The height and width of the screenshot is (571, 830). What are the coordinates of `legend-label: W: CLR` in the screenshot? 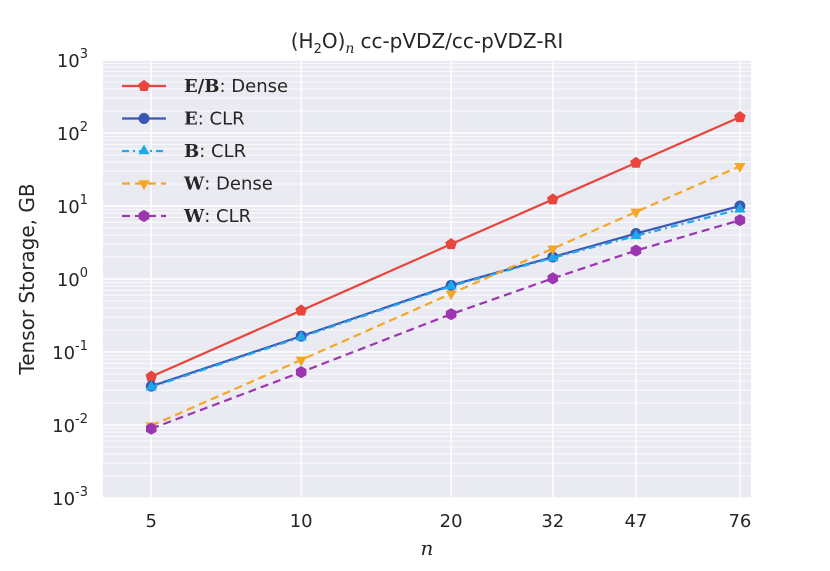 It's located at (217, 216).